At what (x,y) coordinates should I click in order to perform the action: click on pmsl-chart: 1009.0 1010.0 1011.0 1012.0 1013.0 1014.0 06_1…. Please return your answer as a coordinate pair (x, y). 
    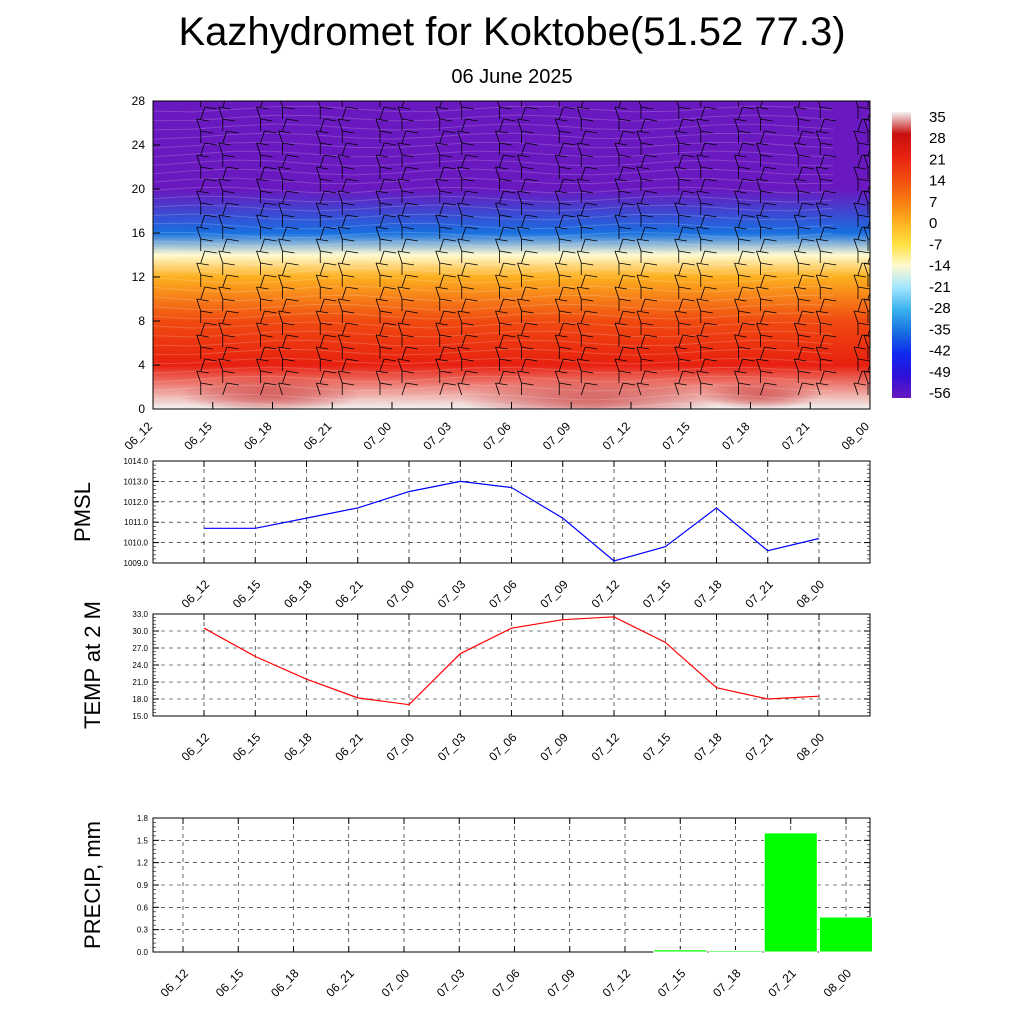
    Looking at the image, I should click on (470, 534).